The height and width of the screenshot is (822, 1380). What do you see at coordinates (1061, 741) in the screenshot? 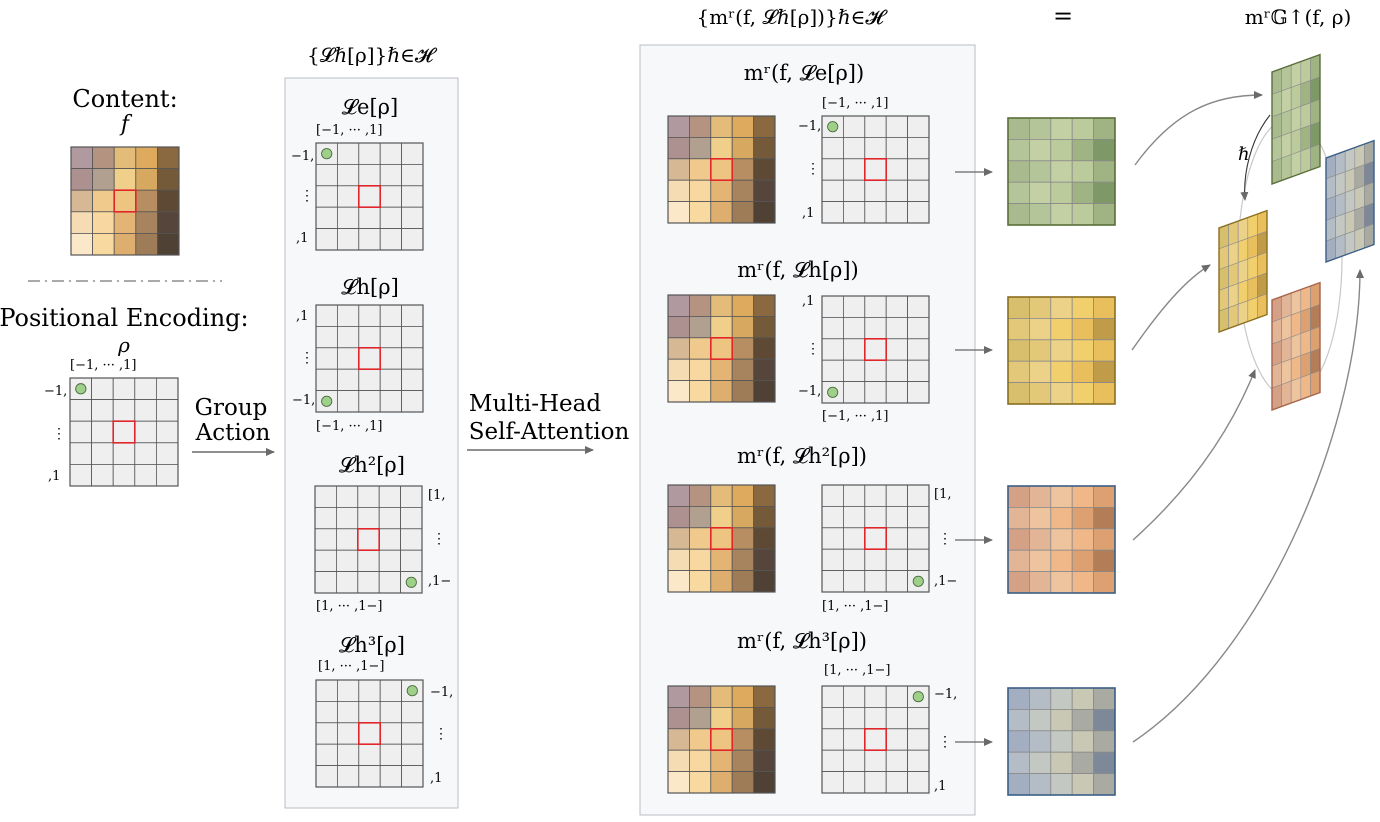
I see `blue-output-grid` at bounding box center [1061, 741].